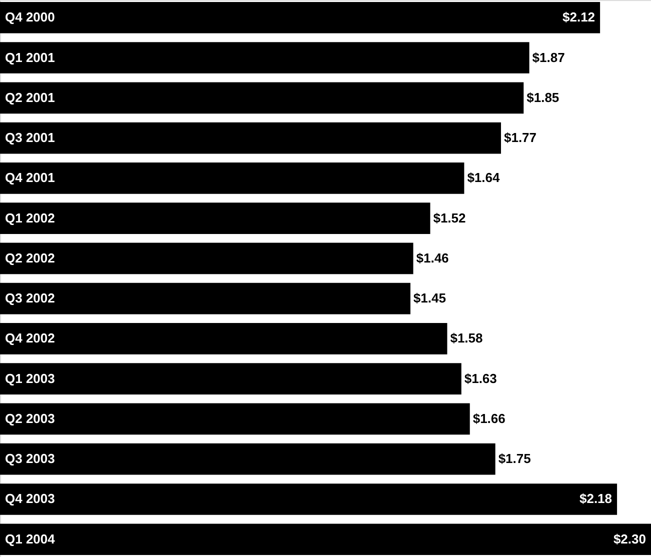 This screenshot has width=651, height=557. I want to click on data-label: $2.12, so click(579, 17).